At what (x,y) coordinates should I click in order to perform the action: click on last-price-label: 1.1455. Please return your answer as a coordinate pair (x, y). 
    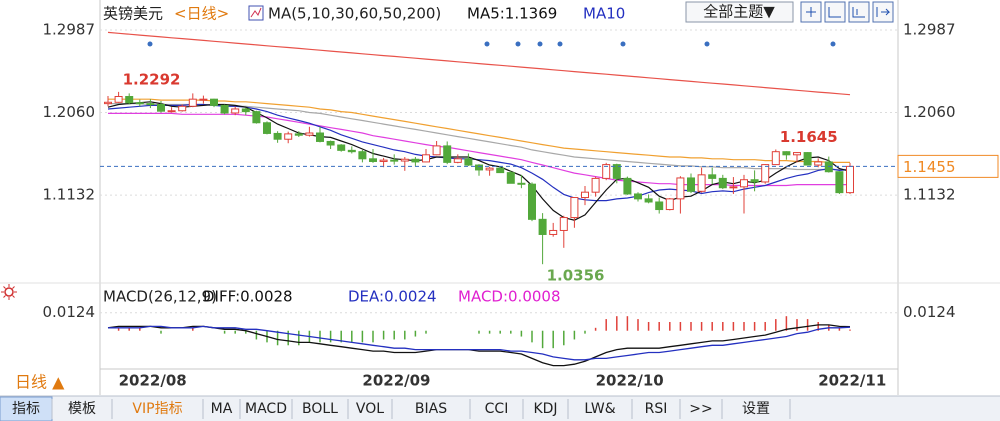
    Looking at the image, I should click on (929, 167).